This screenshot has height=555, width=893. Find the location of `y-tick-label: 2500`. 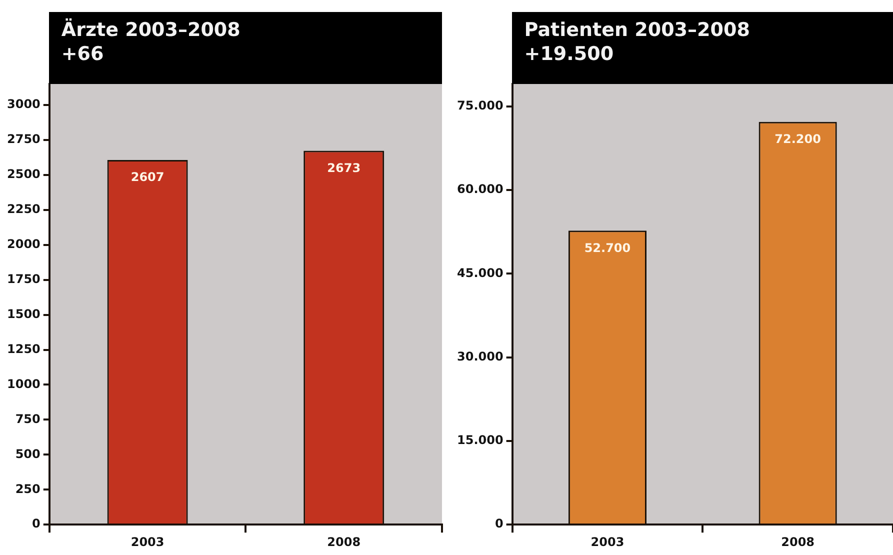

y-tick-label: 2500 is located at coordinates (23, 174).